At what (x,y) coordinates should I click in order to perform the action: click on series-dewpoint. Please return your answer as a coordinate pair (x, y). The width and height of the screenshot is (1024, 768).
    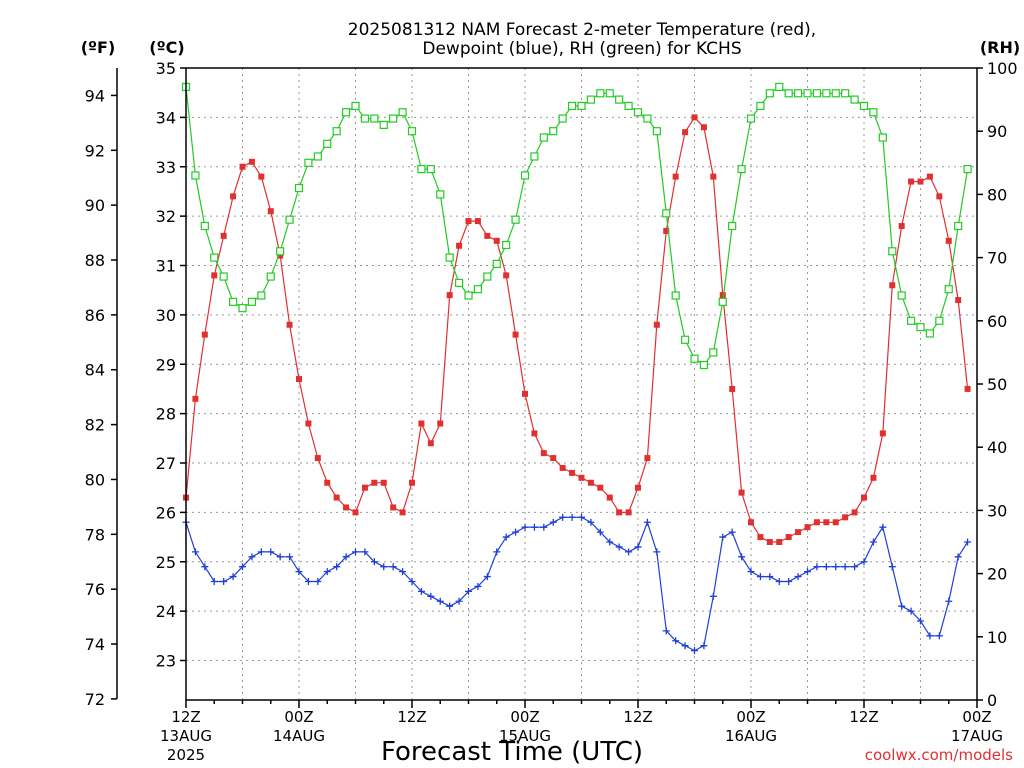
    Looking at the image, I should click on (577, 584).